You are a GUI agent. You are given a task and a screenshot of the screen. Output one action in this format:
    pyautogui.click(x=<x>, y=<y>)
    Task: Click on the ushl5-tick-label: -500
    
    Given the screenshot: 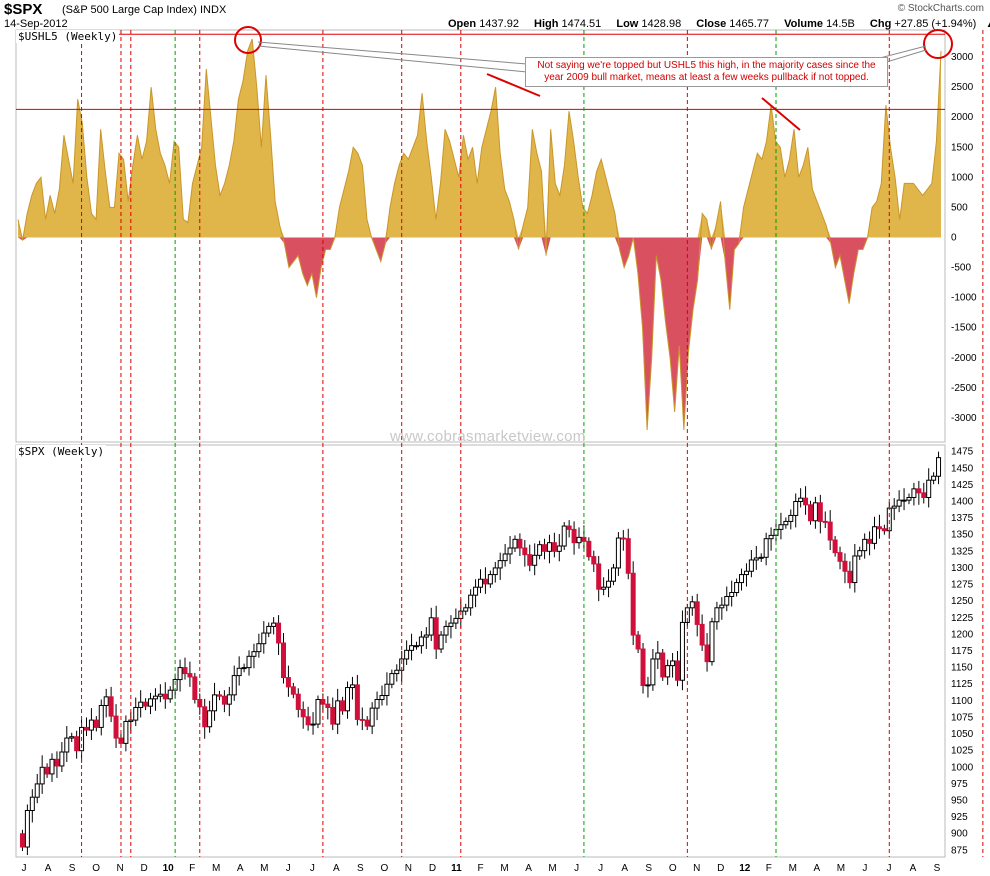 What is the action you would take?
    pyautogui.click(x=961, y=268)
    